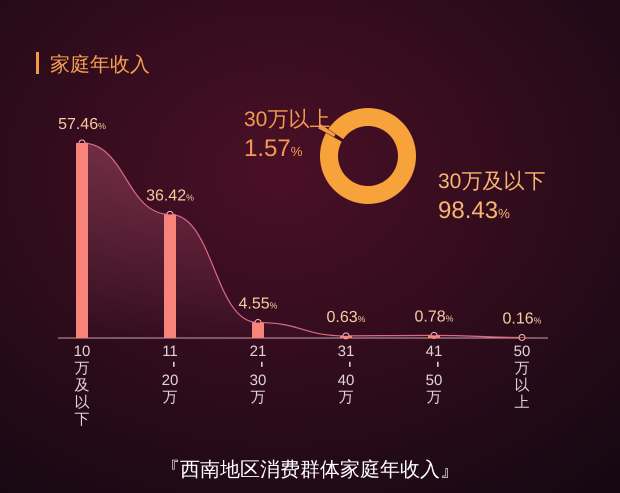  What do you see at coordinates (346, 317) in the screenshot?
I see `data-label: 0.63%` at bounding box center [346, 317].